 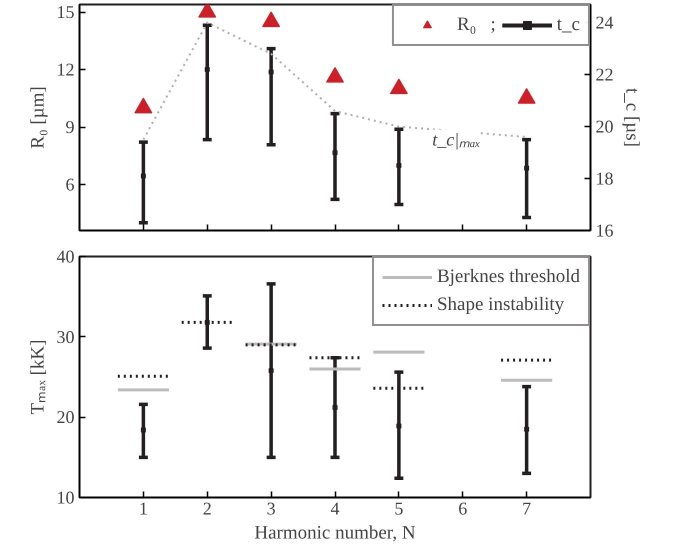 I want to click on annotation: t_c|ₘₐₓ, so click(x=456, y=140).